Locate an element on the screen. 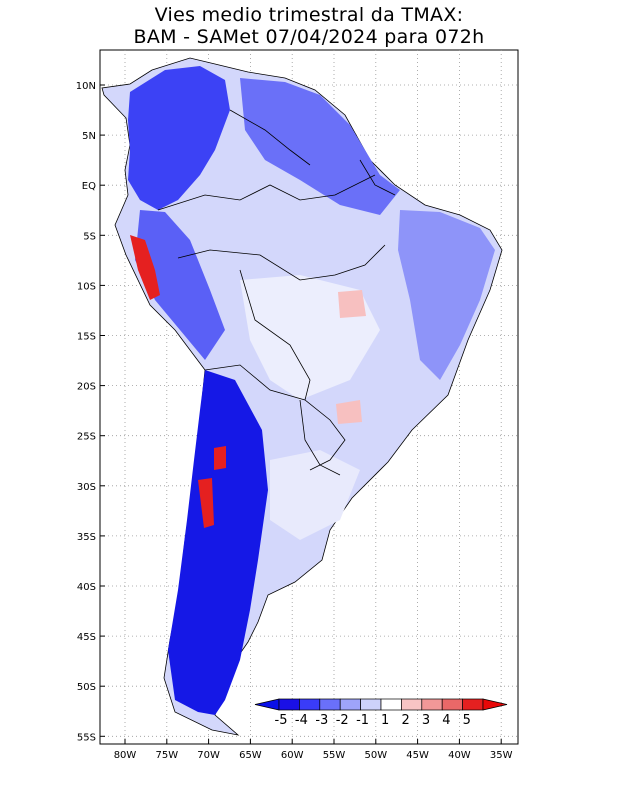 The image size is (618, 800). lat-tick-label: 35S is located at coordinates (86, 537).